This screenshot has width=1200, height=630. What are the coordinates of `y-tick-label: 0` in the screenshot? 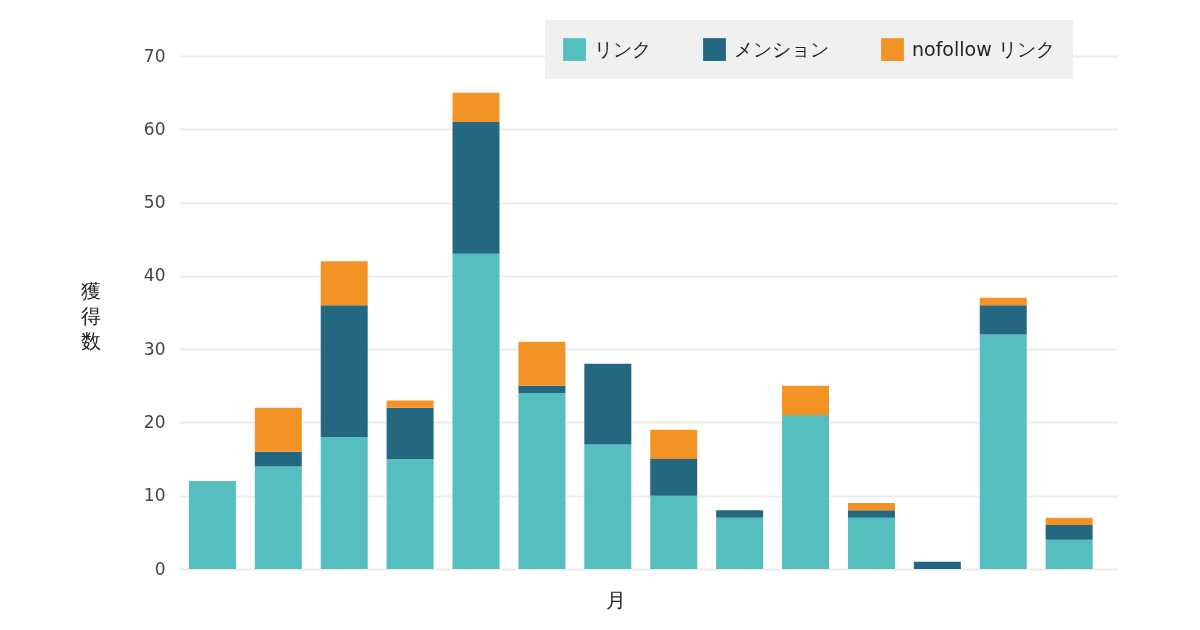 It's located at (160, 568).